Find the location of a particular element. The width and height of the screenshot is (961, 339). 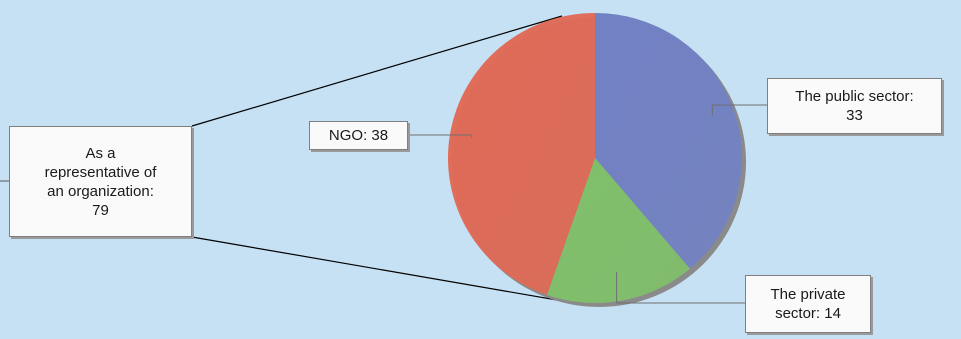

private-sector-label: The private sector: 14 is located at coordinates (808, 304).